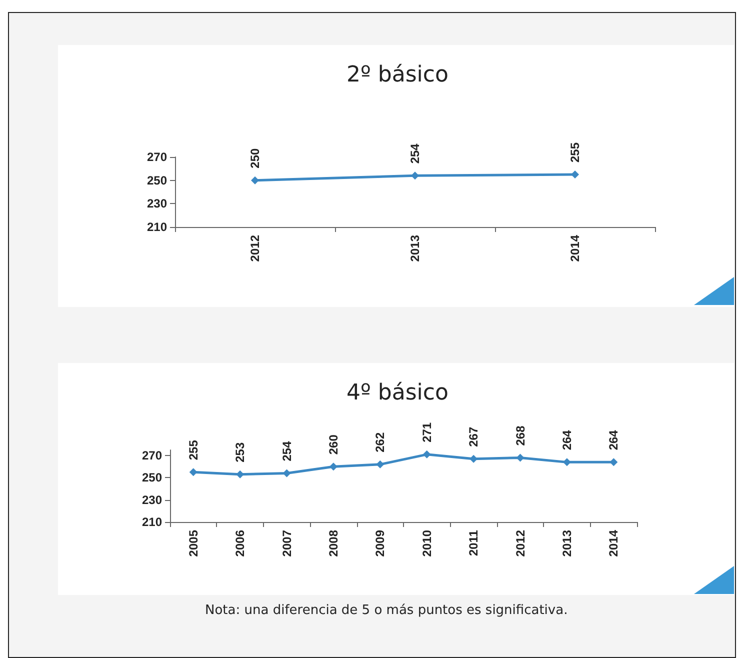  Describe the element at coordinates (380, 442) in the screenshot. I see `data-label: 262` at that location.